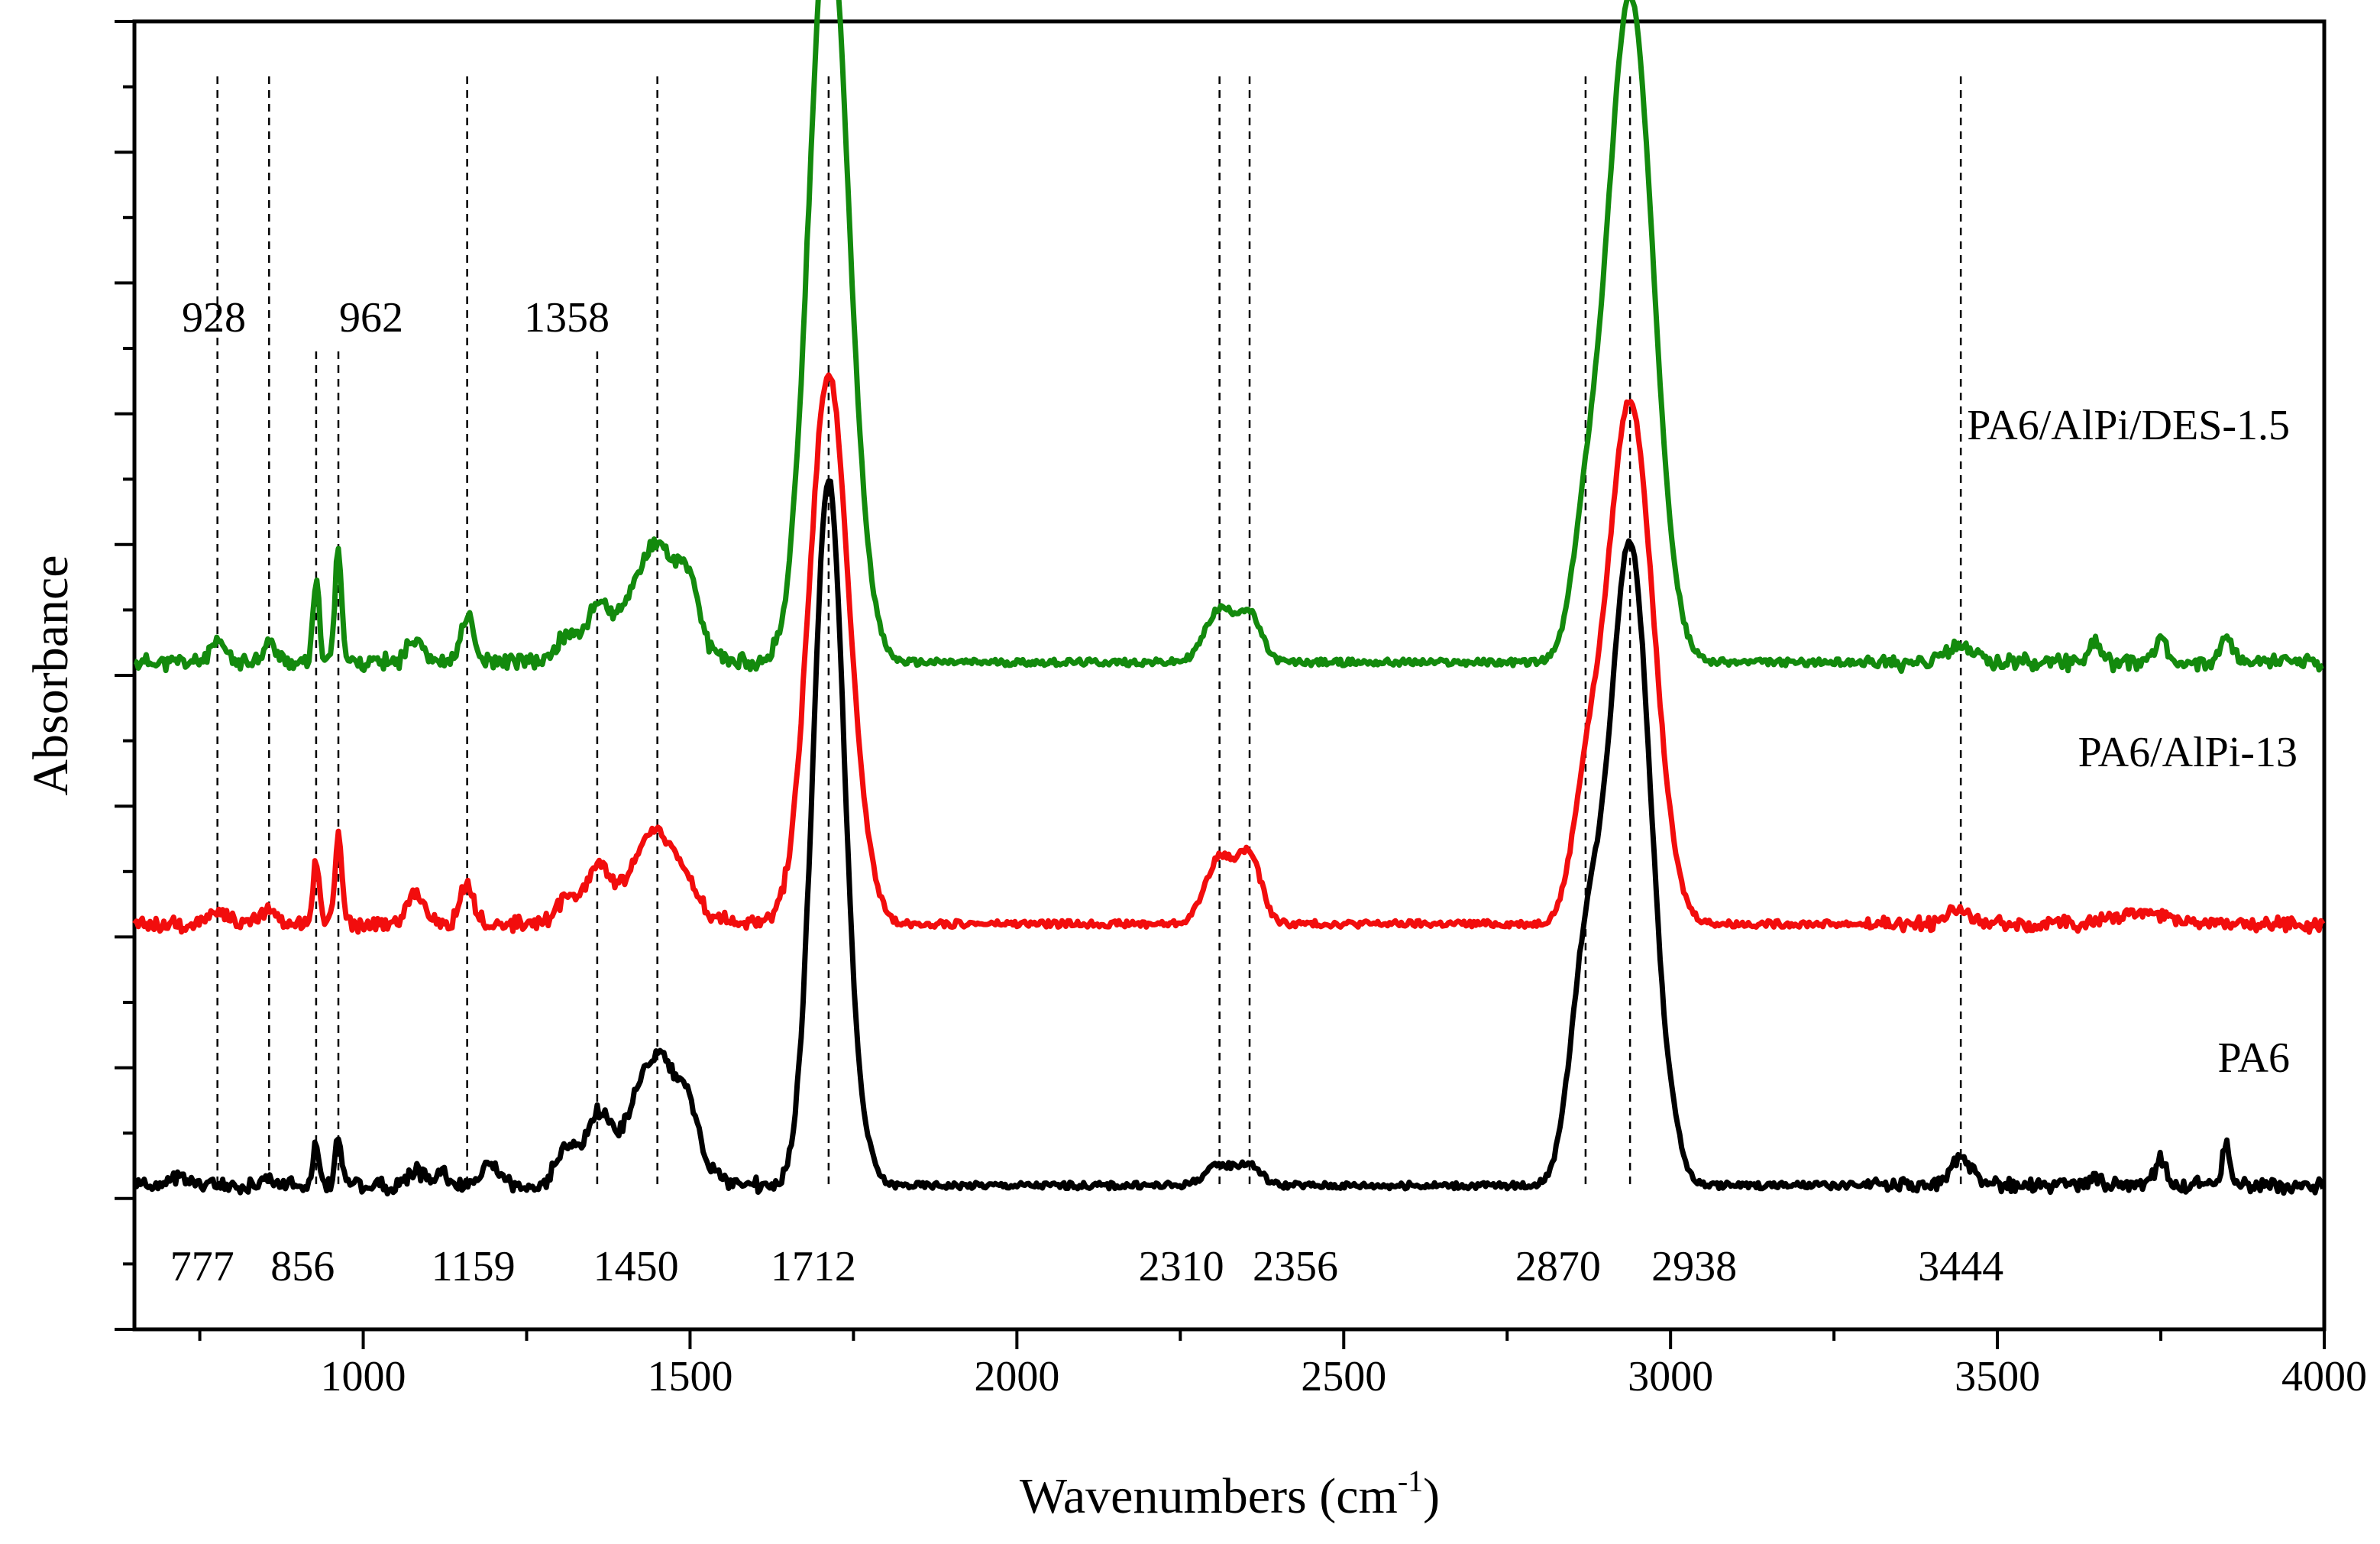 The height and width of the screenshot is (1544, 2380). I want to click on peak-label: 856, so click(302, 1266).